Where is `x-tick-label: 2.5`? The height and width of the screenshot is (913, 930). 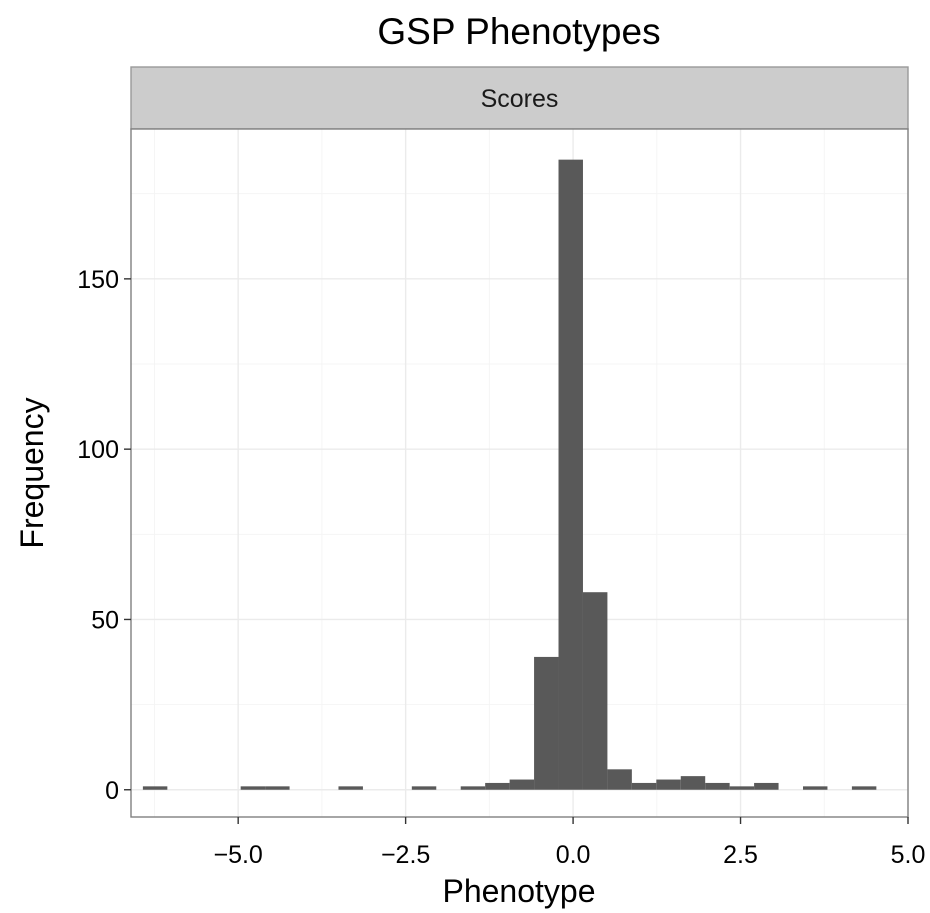 x-tick-label: 2.5 is located at coordinates (740, 855).